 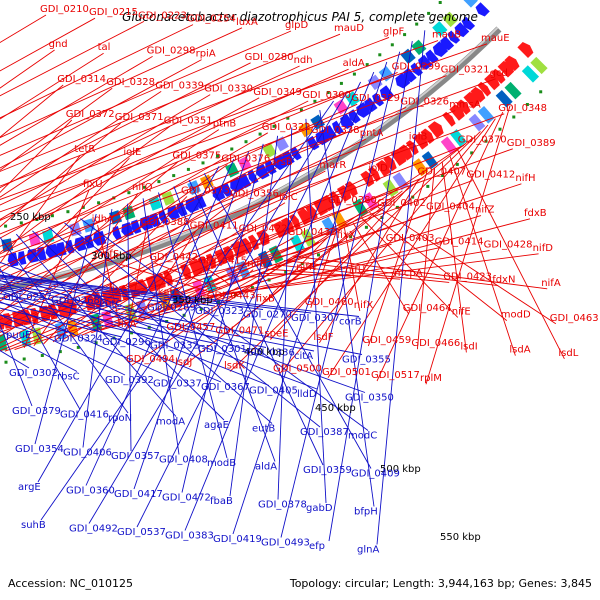 I want to click on forward-gene-label: modD, so click(x=516, y=315).